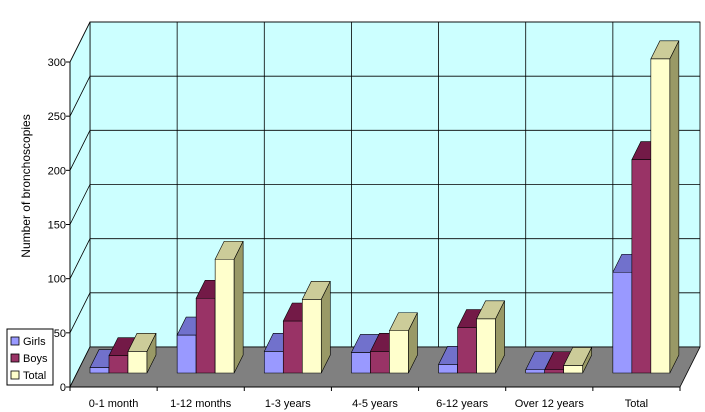 The image size is (705, 412). What do you see at coordinates (35, 359) in the screenshot?
I see `legend-label-boys: Boys` at bounding box center [35, 359].